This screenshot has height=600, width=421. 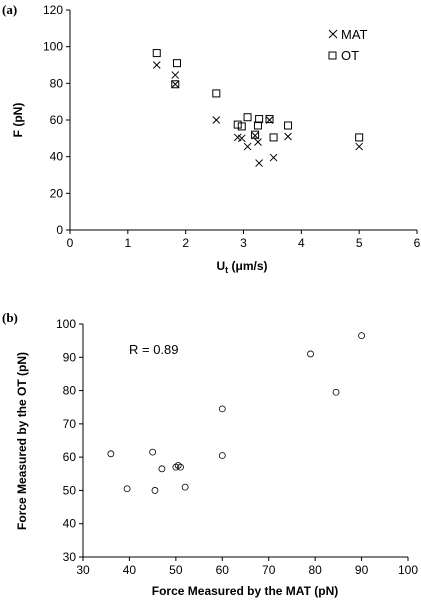 I want to click on correlation-annotation: R = 0.89, so click(x=154, y=349).